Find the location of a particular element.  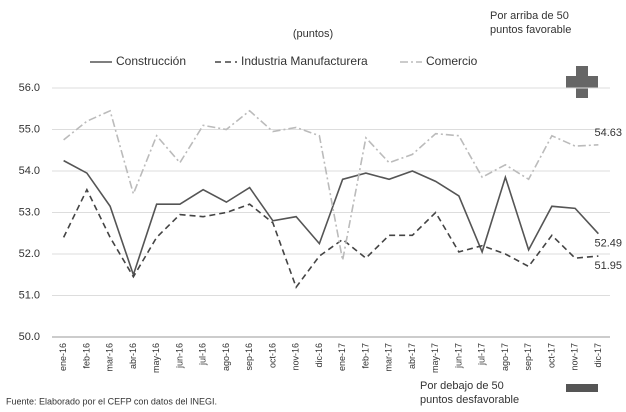

x-tick-label: nov-17 is located at coordinates (575, 357).